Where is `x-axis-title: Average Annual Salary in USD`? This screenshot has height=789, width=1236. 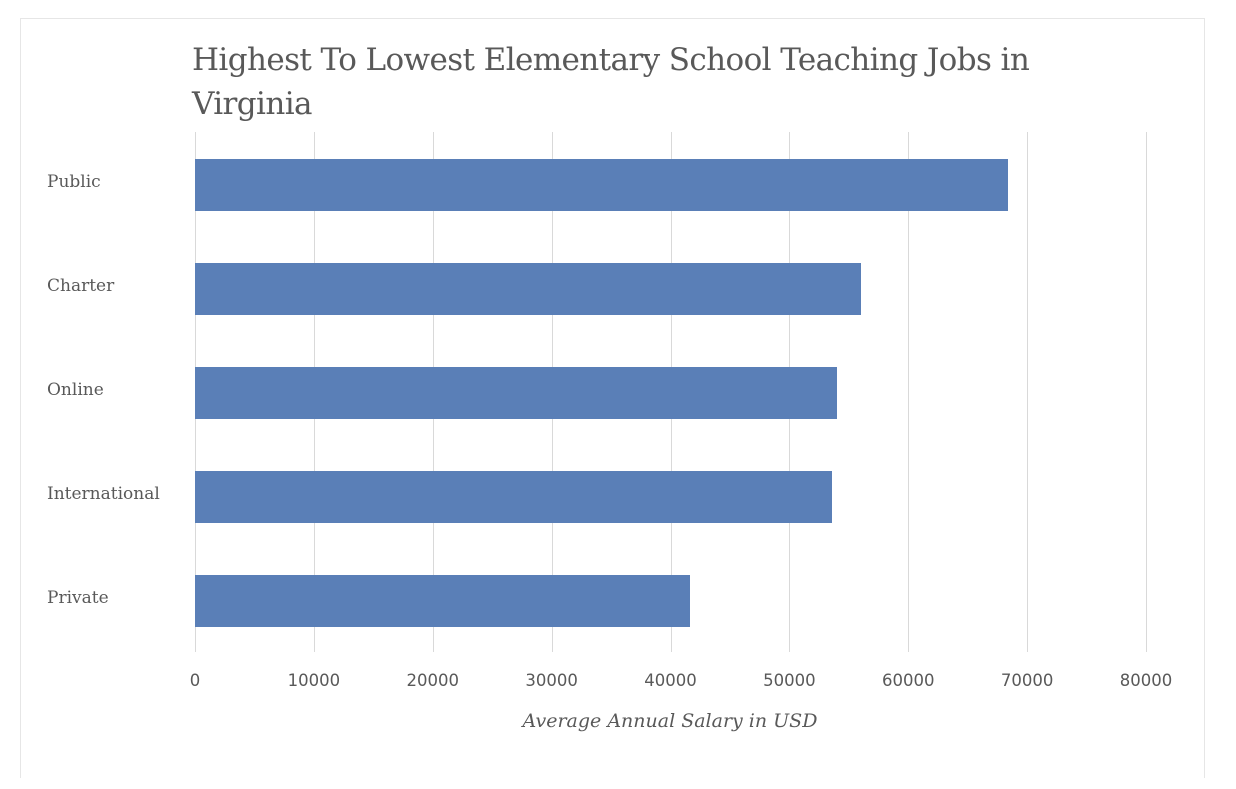
x-axis-title: Average Annual Salary in USD is located at coordinates (670, 721).